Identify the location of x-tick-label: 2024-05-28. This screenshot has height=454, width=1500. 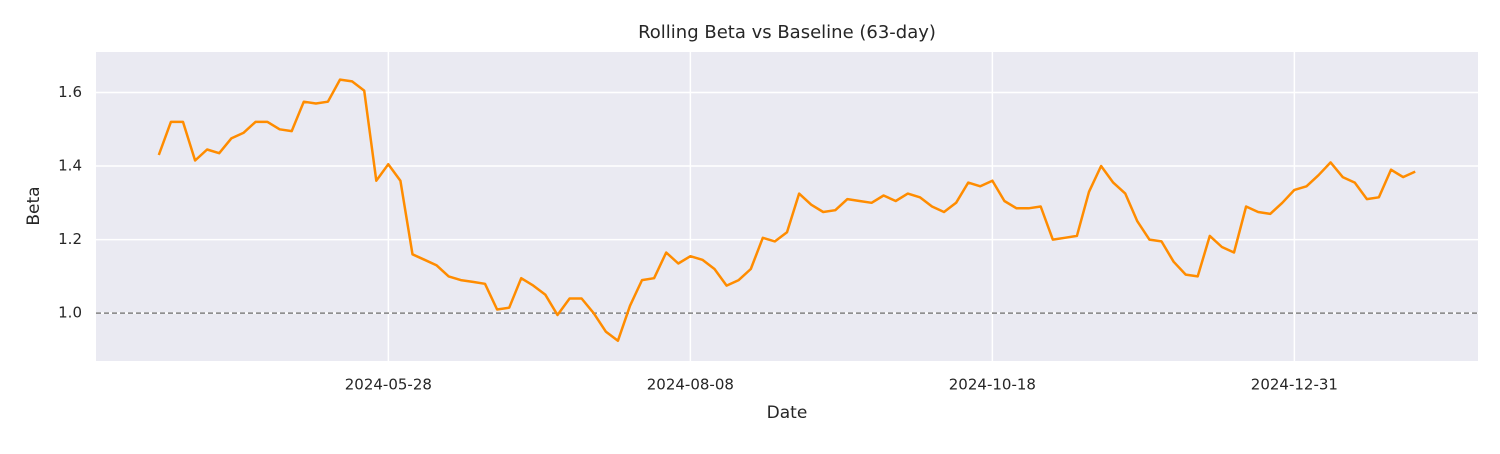
(388, 385).